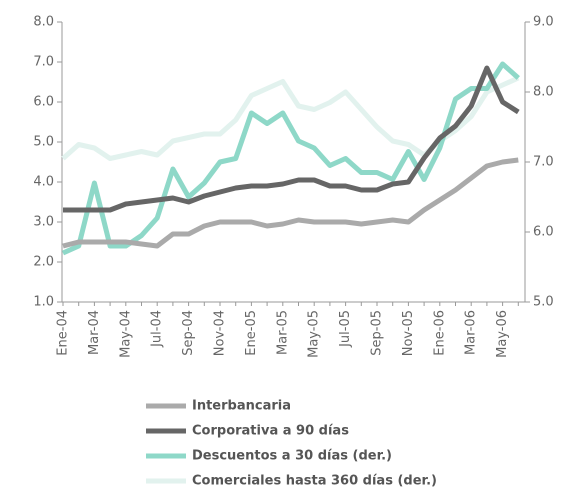 The image size is (566, 488). Describe the element at coordinates (292, 456) in the screenshot. I see `legend-label: Descuentos a 30 días (der.)` at that location.